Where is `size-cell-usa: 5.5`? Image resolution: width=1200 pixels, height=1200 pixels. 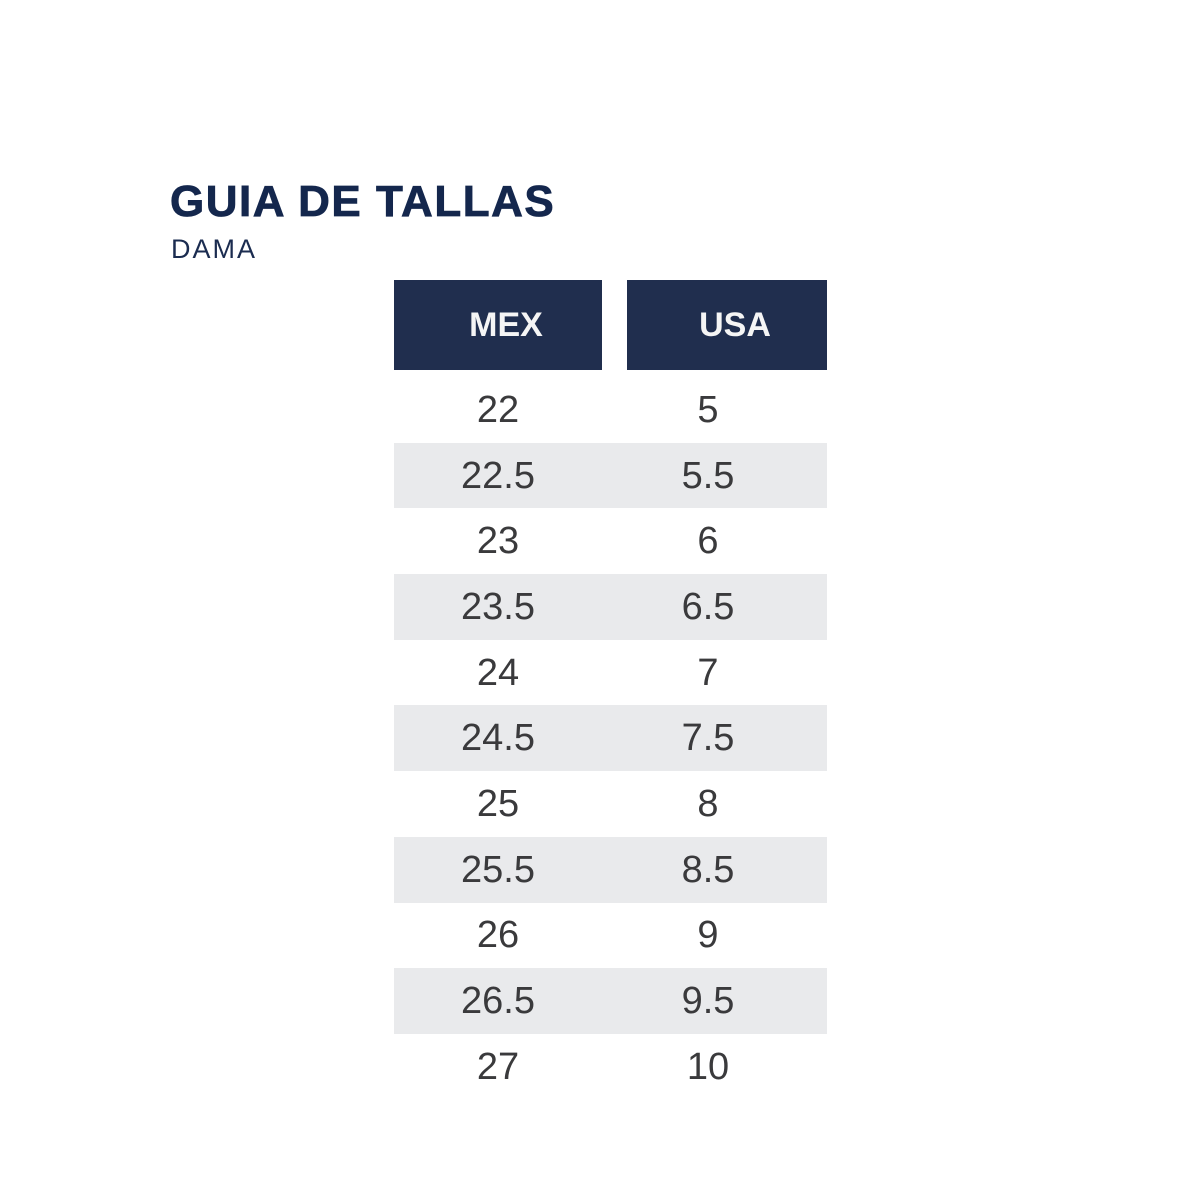
size-cell-usa: 5.5 is located at coordinates (708, 475).